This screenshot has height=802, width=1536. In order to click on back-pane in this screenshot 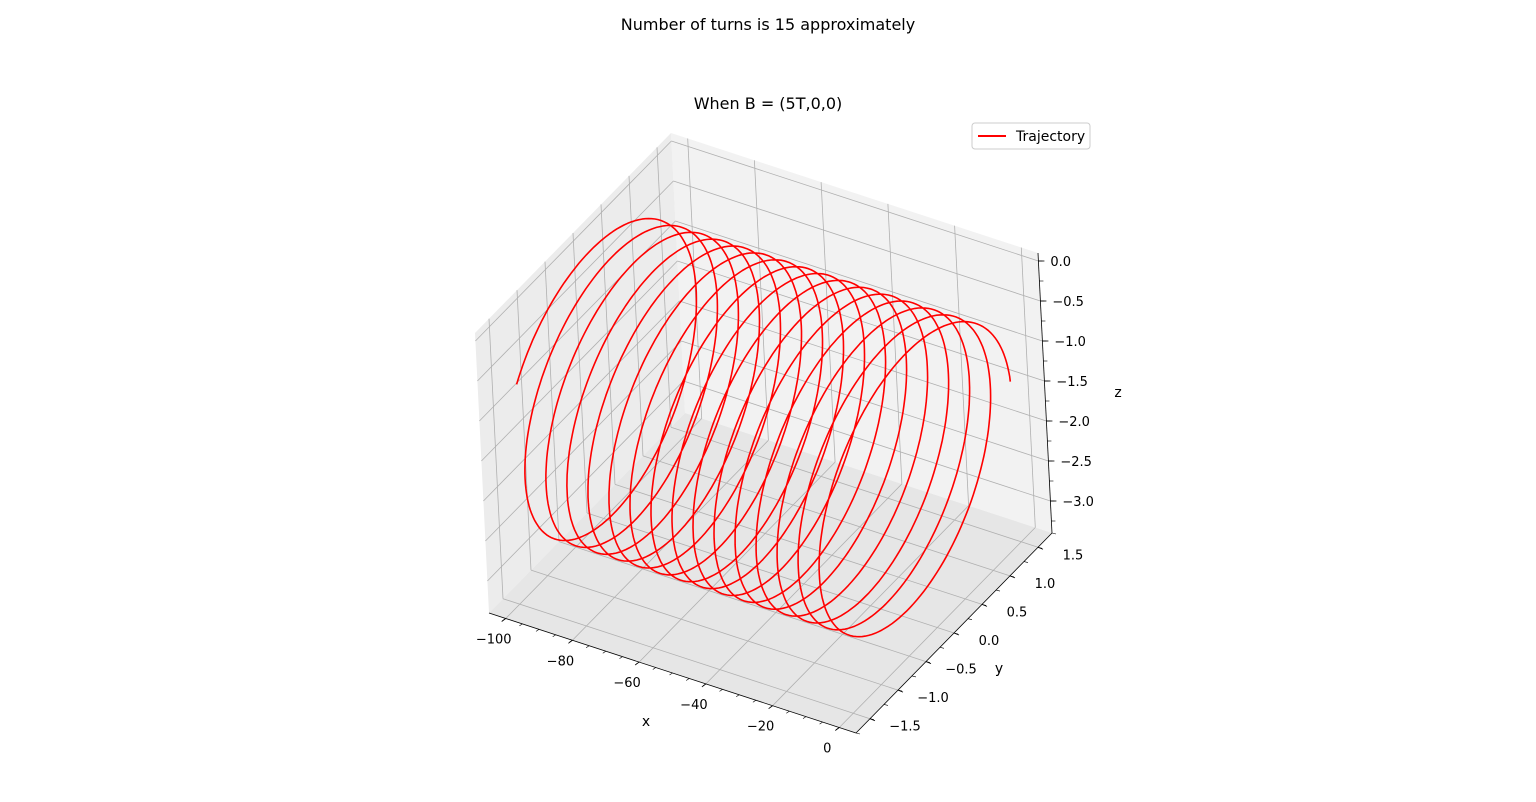, I will do `click(861, 333)`.